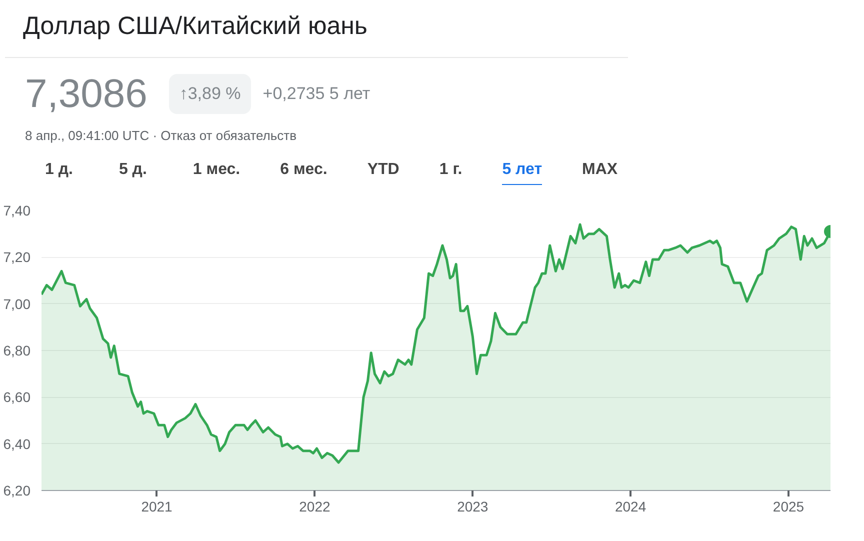  Describe the element at coordinates (630, 506) in the screenshot. I see `x-tick-label: 2024` at that location.